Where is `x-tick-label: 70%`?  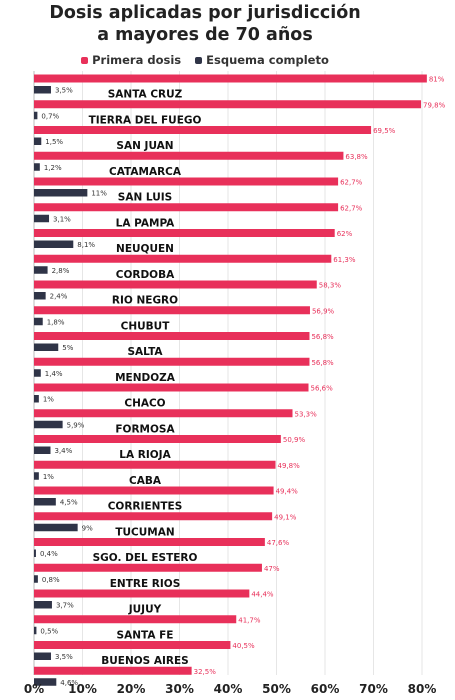
x-tick-label: 70% is located at coordinates (373, 689).